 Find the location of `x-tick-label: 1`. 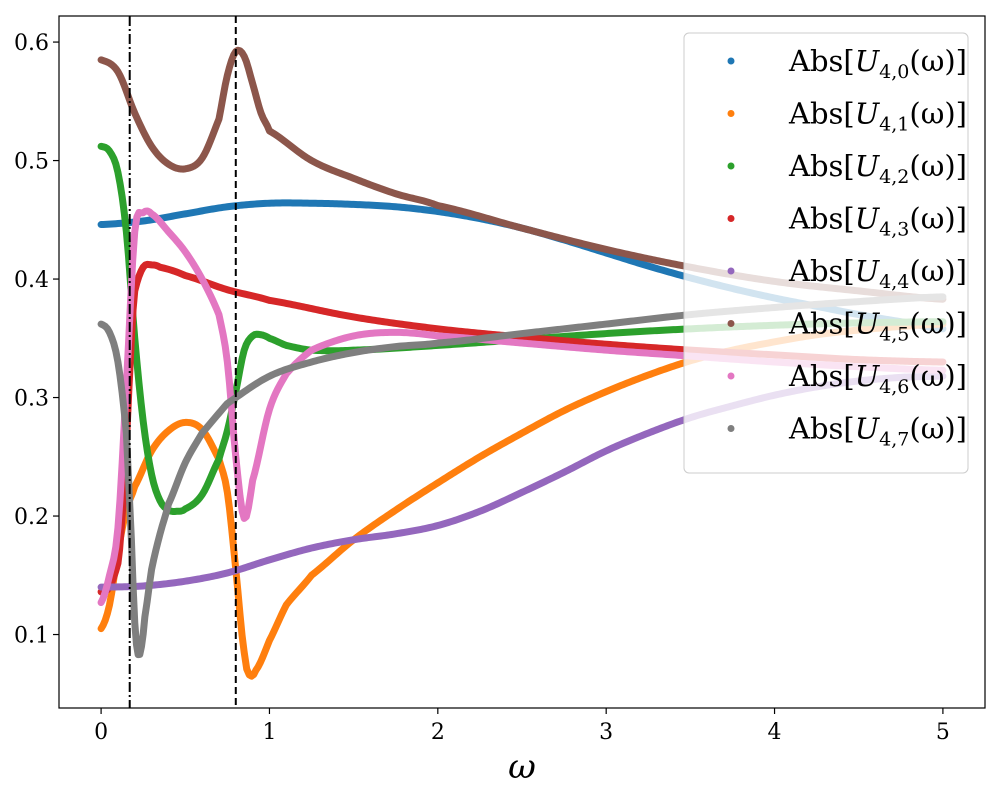

x-tick-label: 1 is located at coordinates (269, 732).